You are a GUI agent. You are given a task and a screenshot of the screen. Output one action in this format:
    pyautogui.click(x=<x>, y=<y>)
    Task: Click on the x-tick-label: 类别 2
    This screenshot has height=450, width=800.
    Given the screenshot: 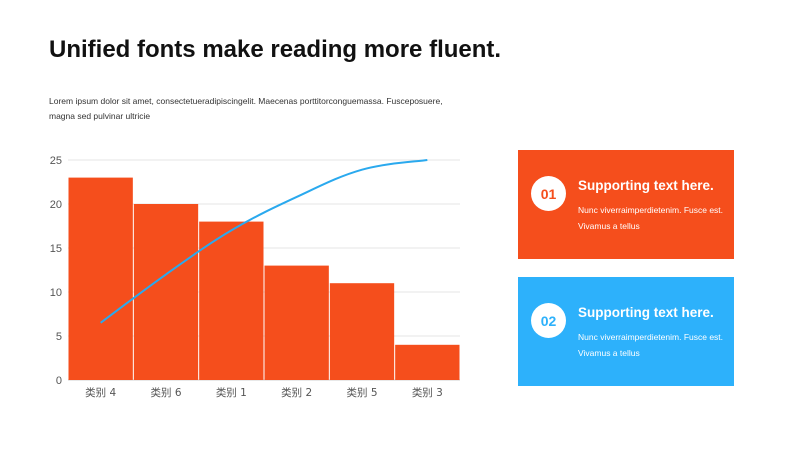 What is the action you would take?
    pyautogui.click(x=296, y=392)
    